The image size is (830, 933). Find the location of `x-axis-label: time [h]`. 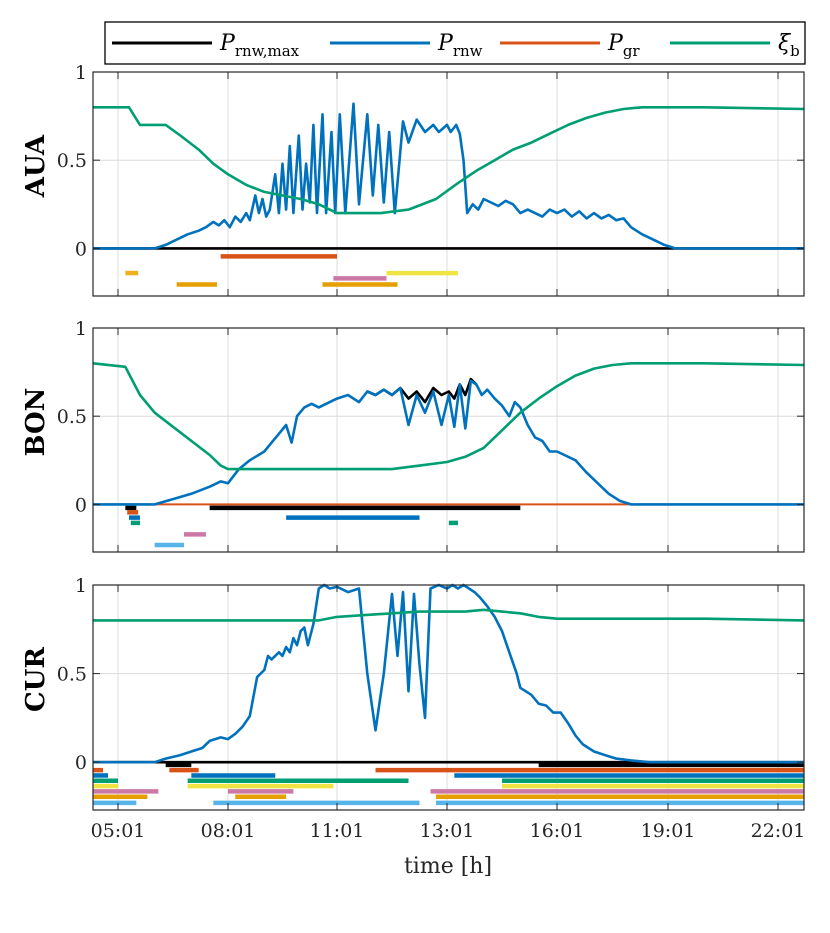

x-axis-label: time [h] is located at coordinates (448, 866).